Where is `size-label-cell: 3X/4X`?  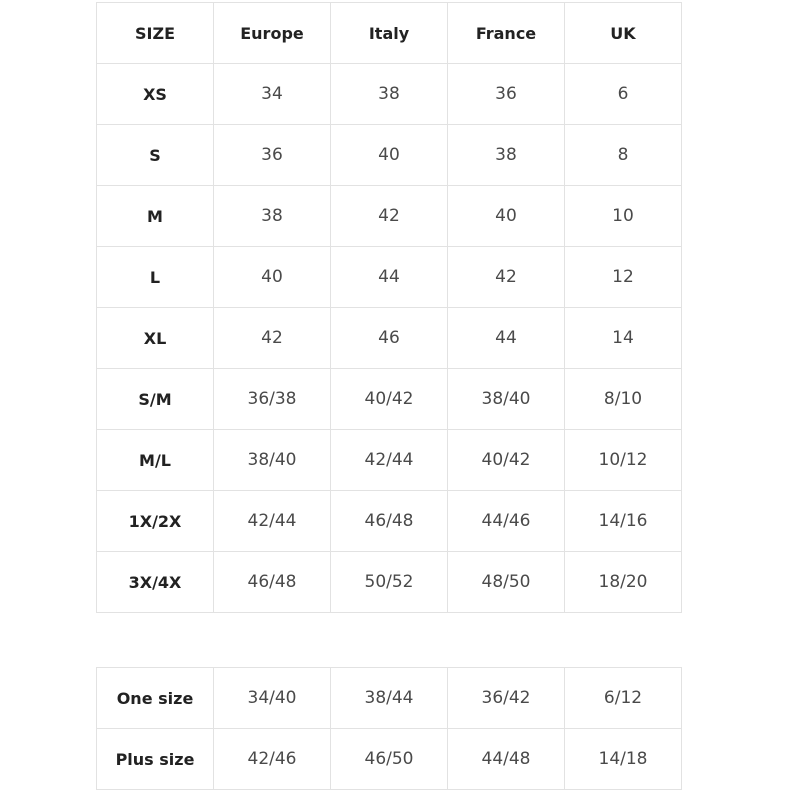 size-label-cell: 3X/4X is located at coordinates (155, 582).